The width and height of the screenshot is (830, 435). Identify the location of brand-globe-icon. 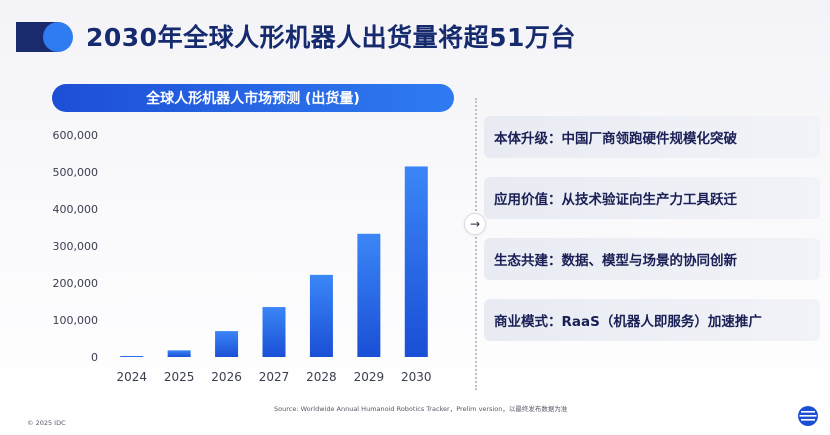
(808, 416).